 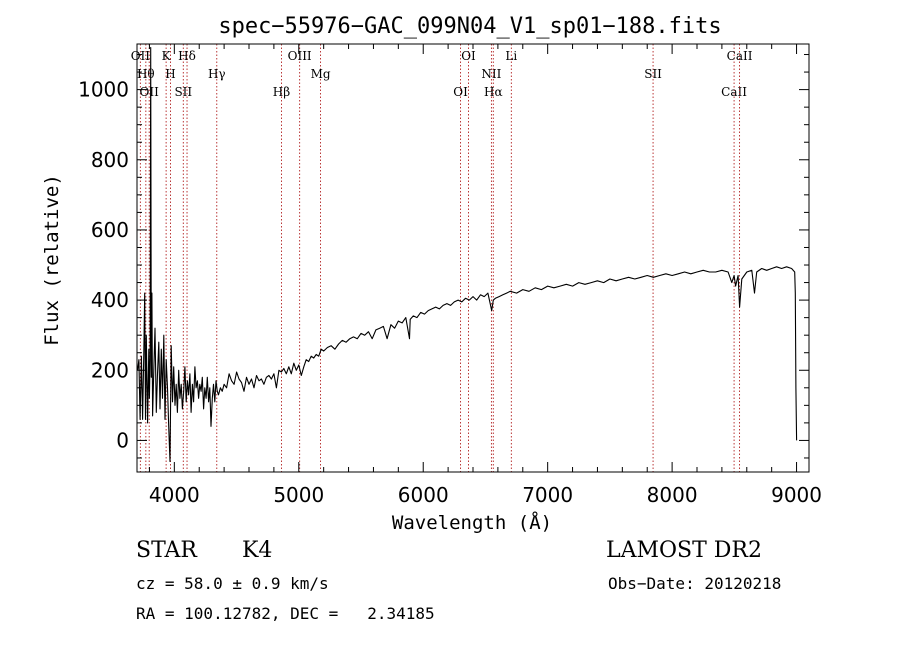 What do you see at coordinates (110, 160) in the screenshot?
I see `y-tick-label-800: 800` at bounding box center [110, 160].